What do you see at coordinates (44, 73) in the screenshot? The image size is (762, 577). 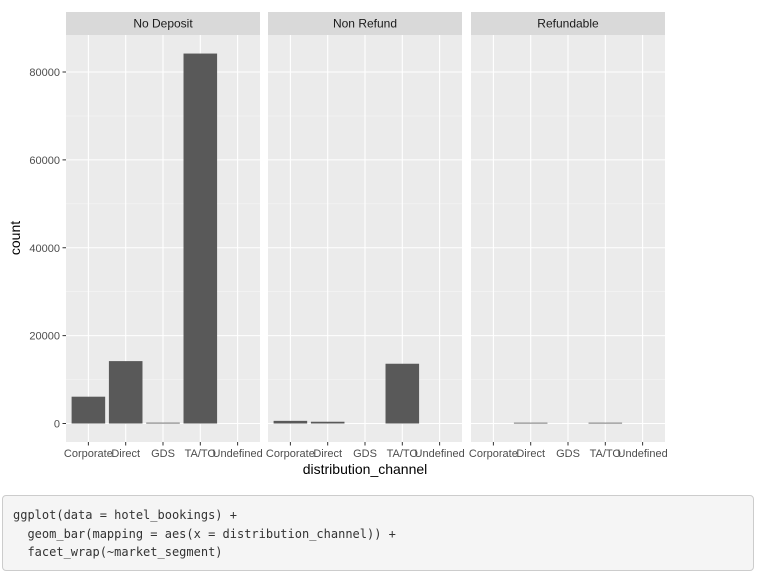 I see `y-tick-label: 80000` at bounding box center [44, 73].